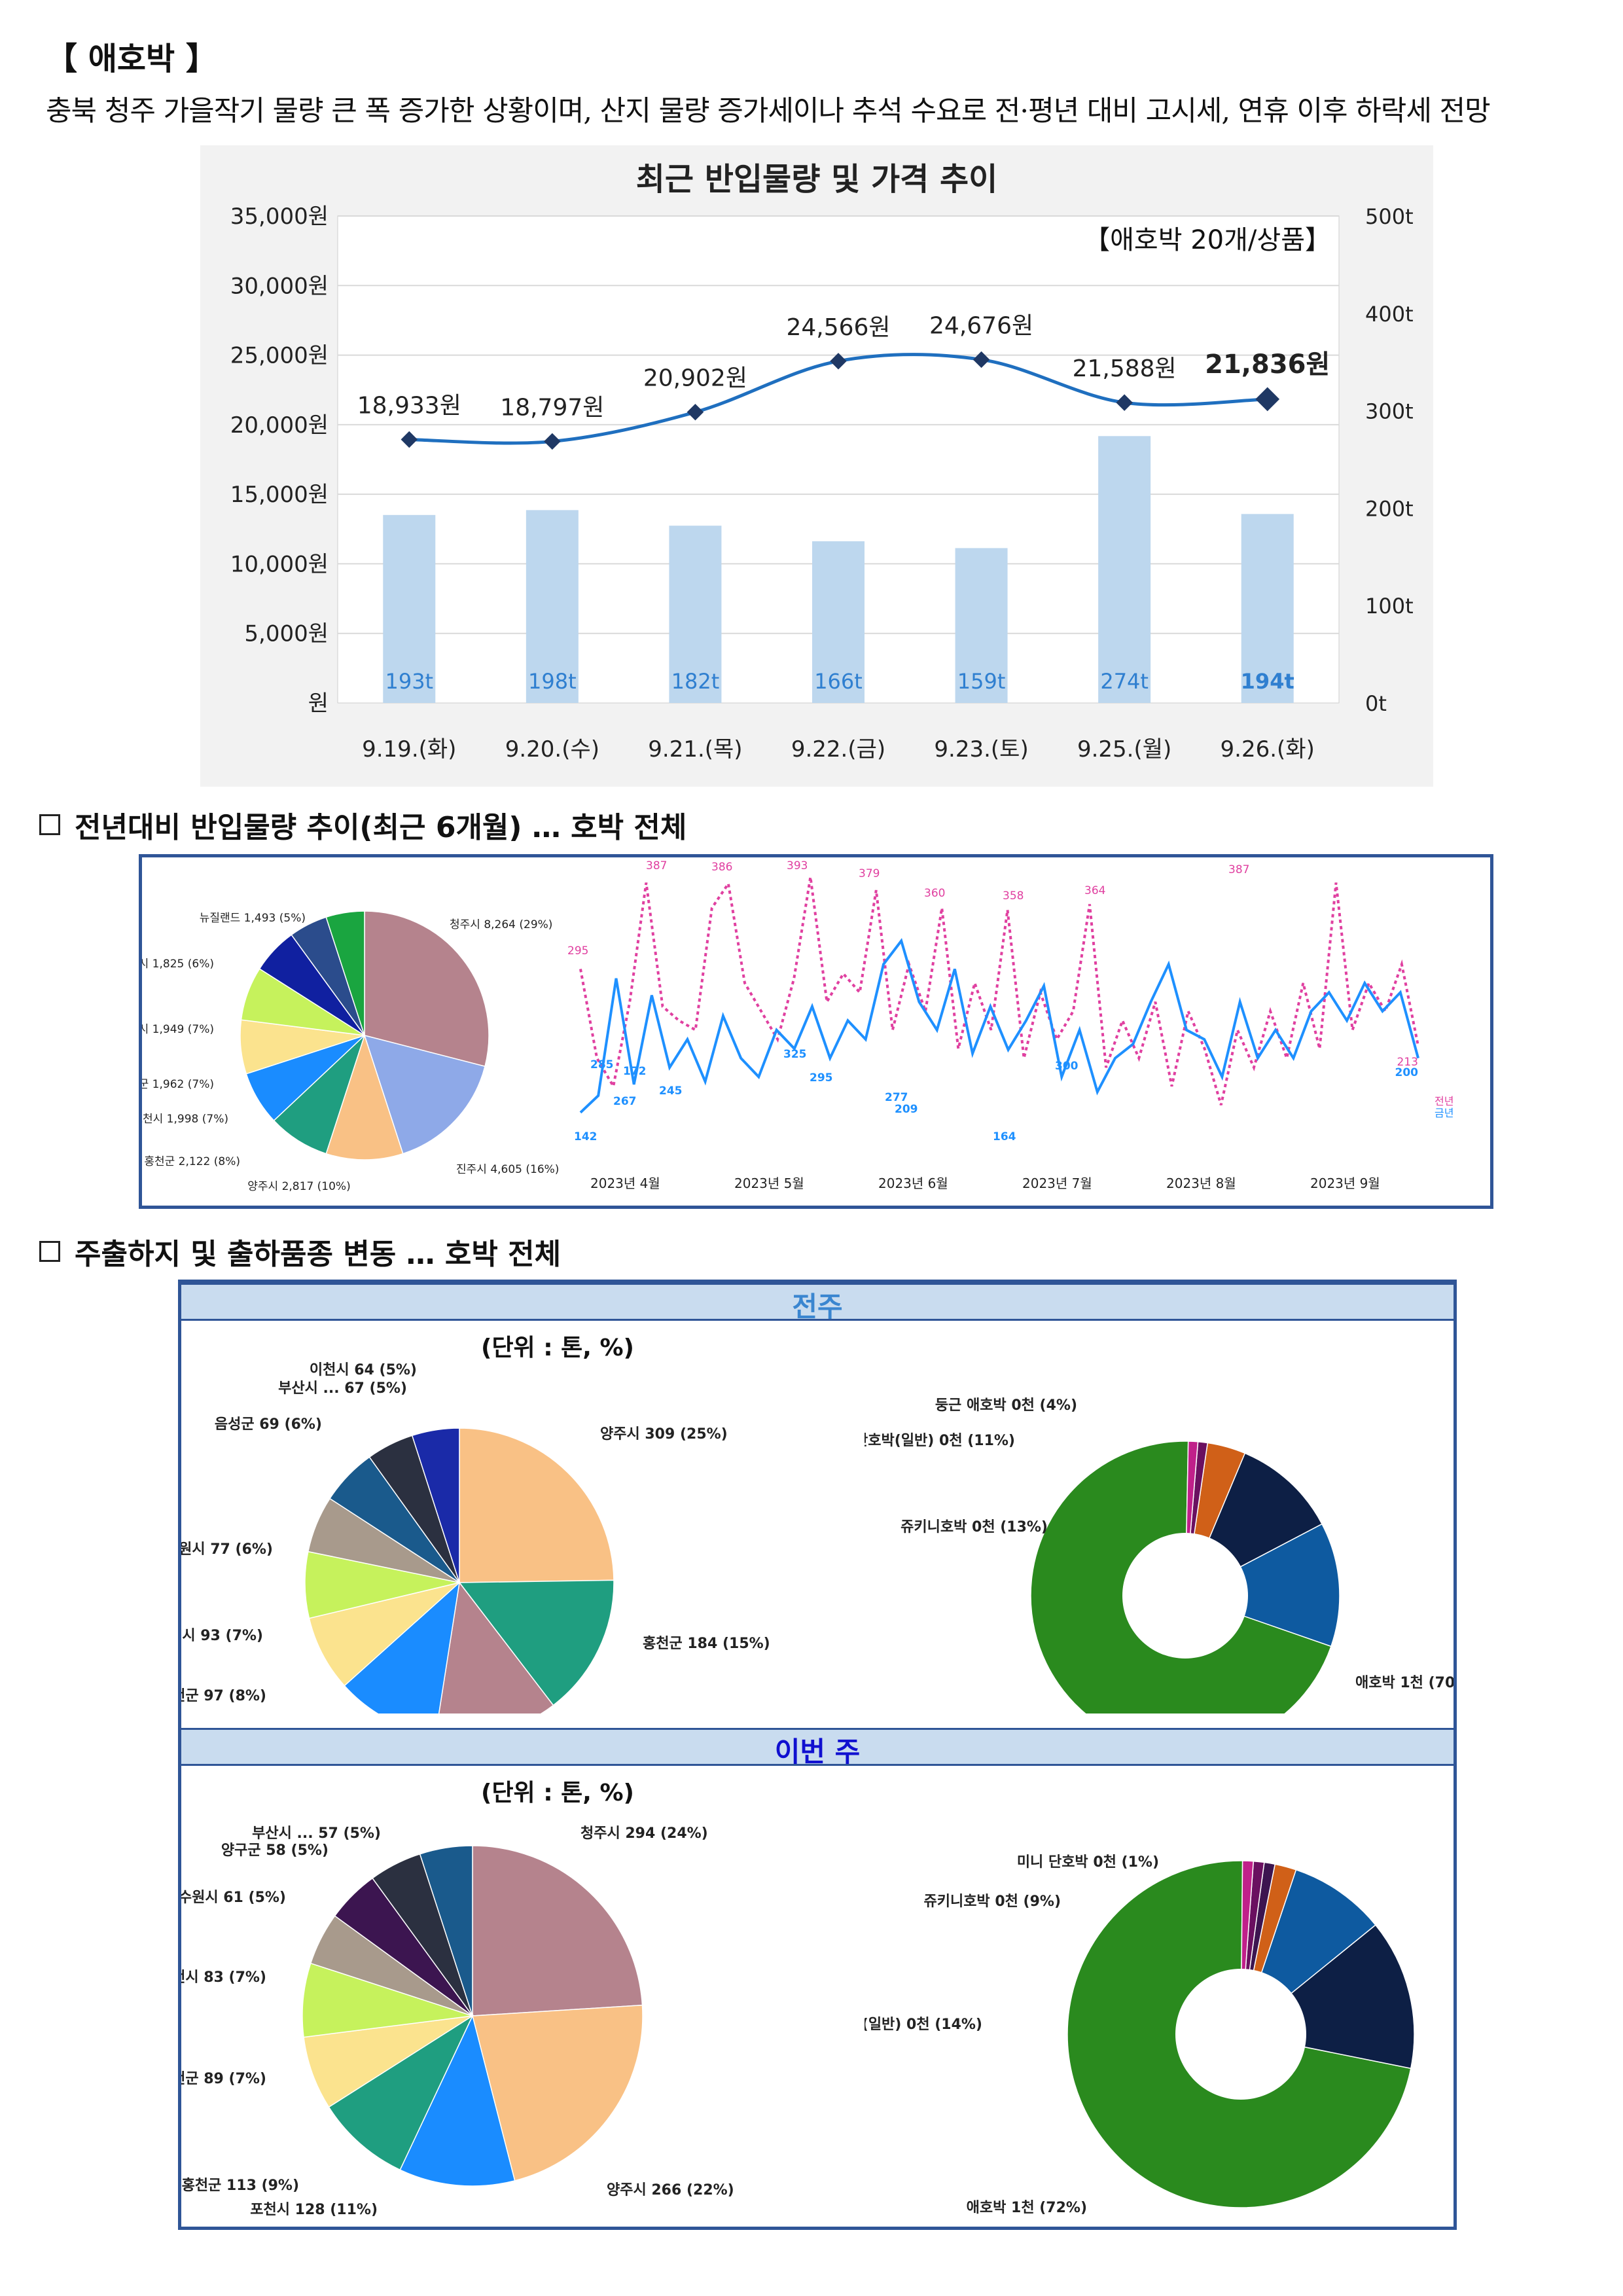 This screenshot has width=1623, height=2296. What do you see at coordinates (1268, 749) in the screenshot?
I see `x-tick-label: 9.26.(화)` at bounding box center [1268, 749].